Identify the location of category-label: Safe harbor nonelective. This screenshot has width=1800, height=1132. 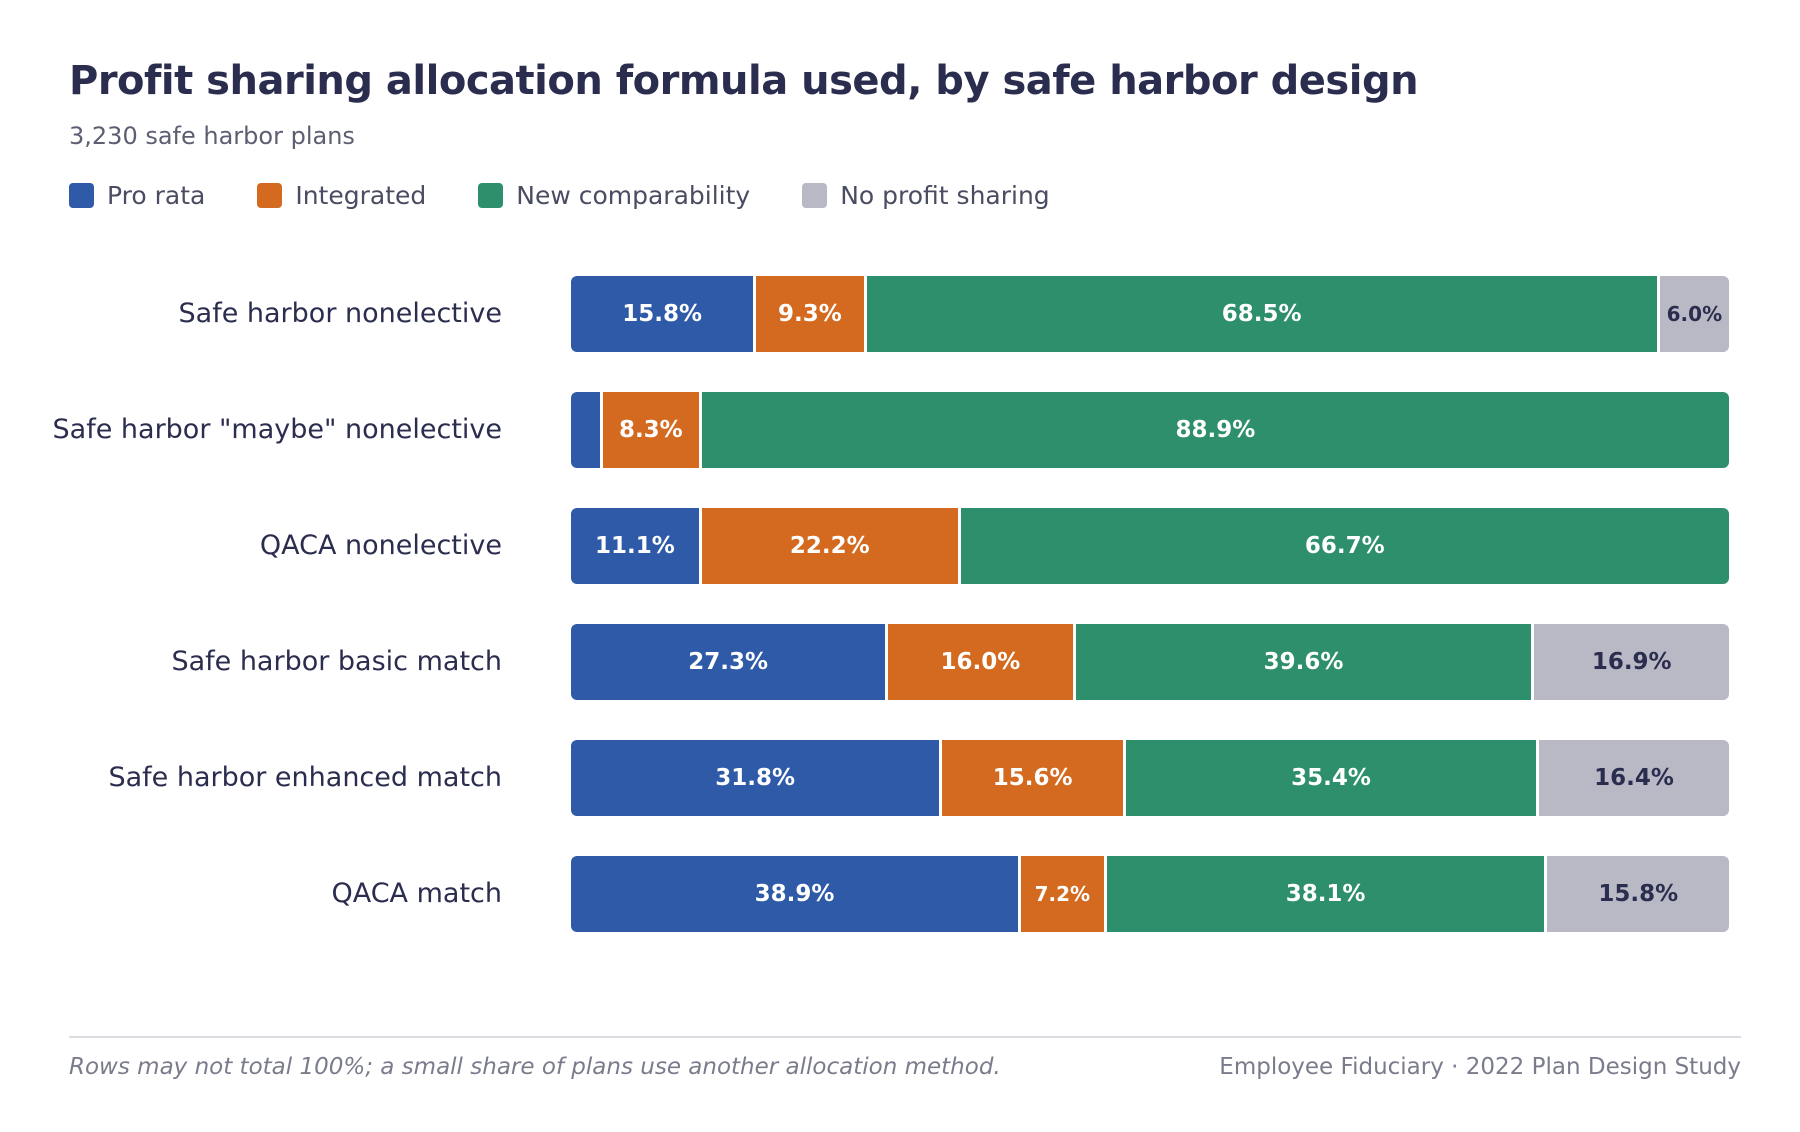
(340, 313).